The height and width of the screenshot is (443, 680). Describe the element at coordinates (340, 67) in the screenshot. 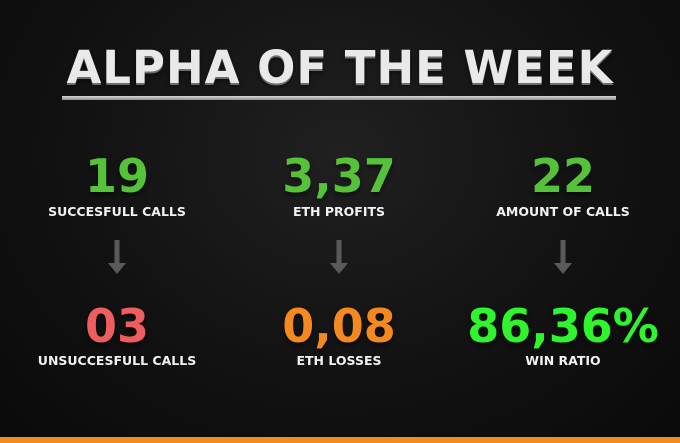

I see `page-title: ALPHA OF THE WEEK` at that location.